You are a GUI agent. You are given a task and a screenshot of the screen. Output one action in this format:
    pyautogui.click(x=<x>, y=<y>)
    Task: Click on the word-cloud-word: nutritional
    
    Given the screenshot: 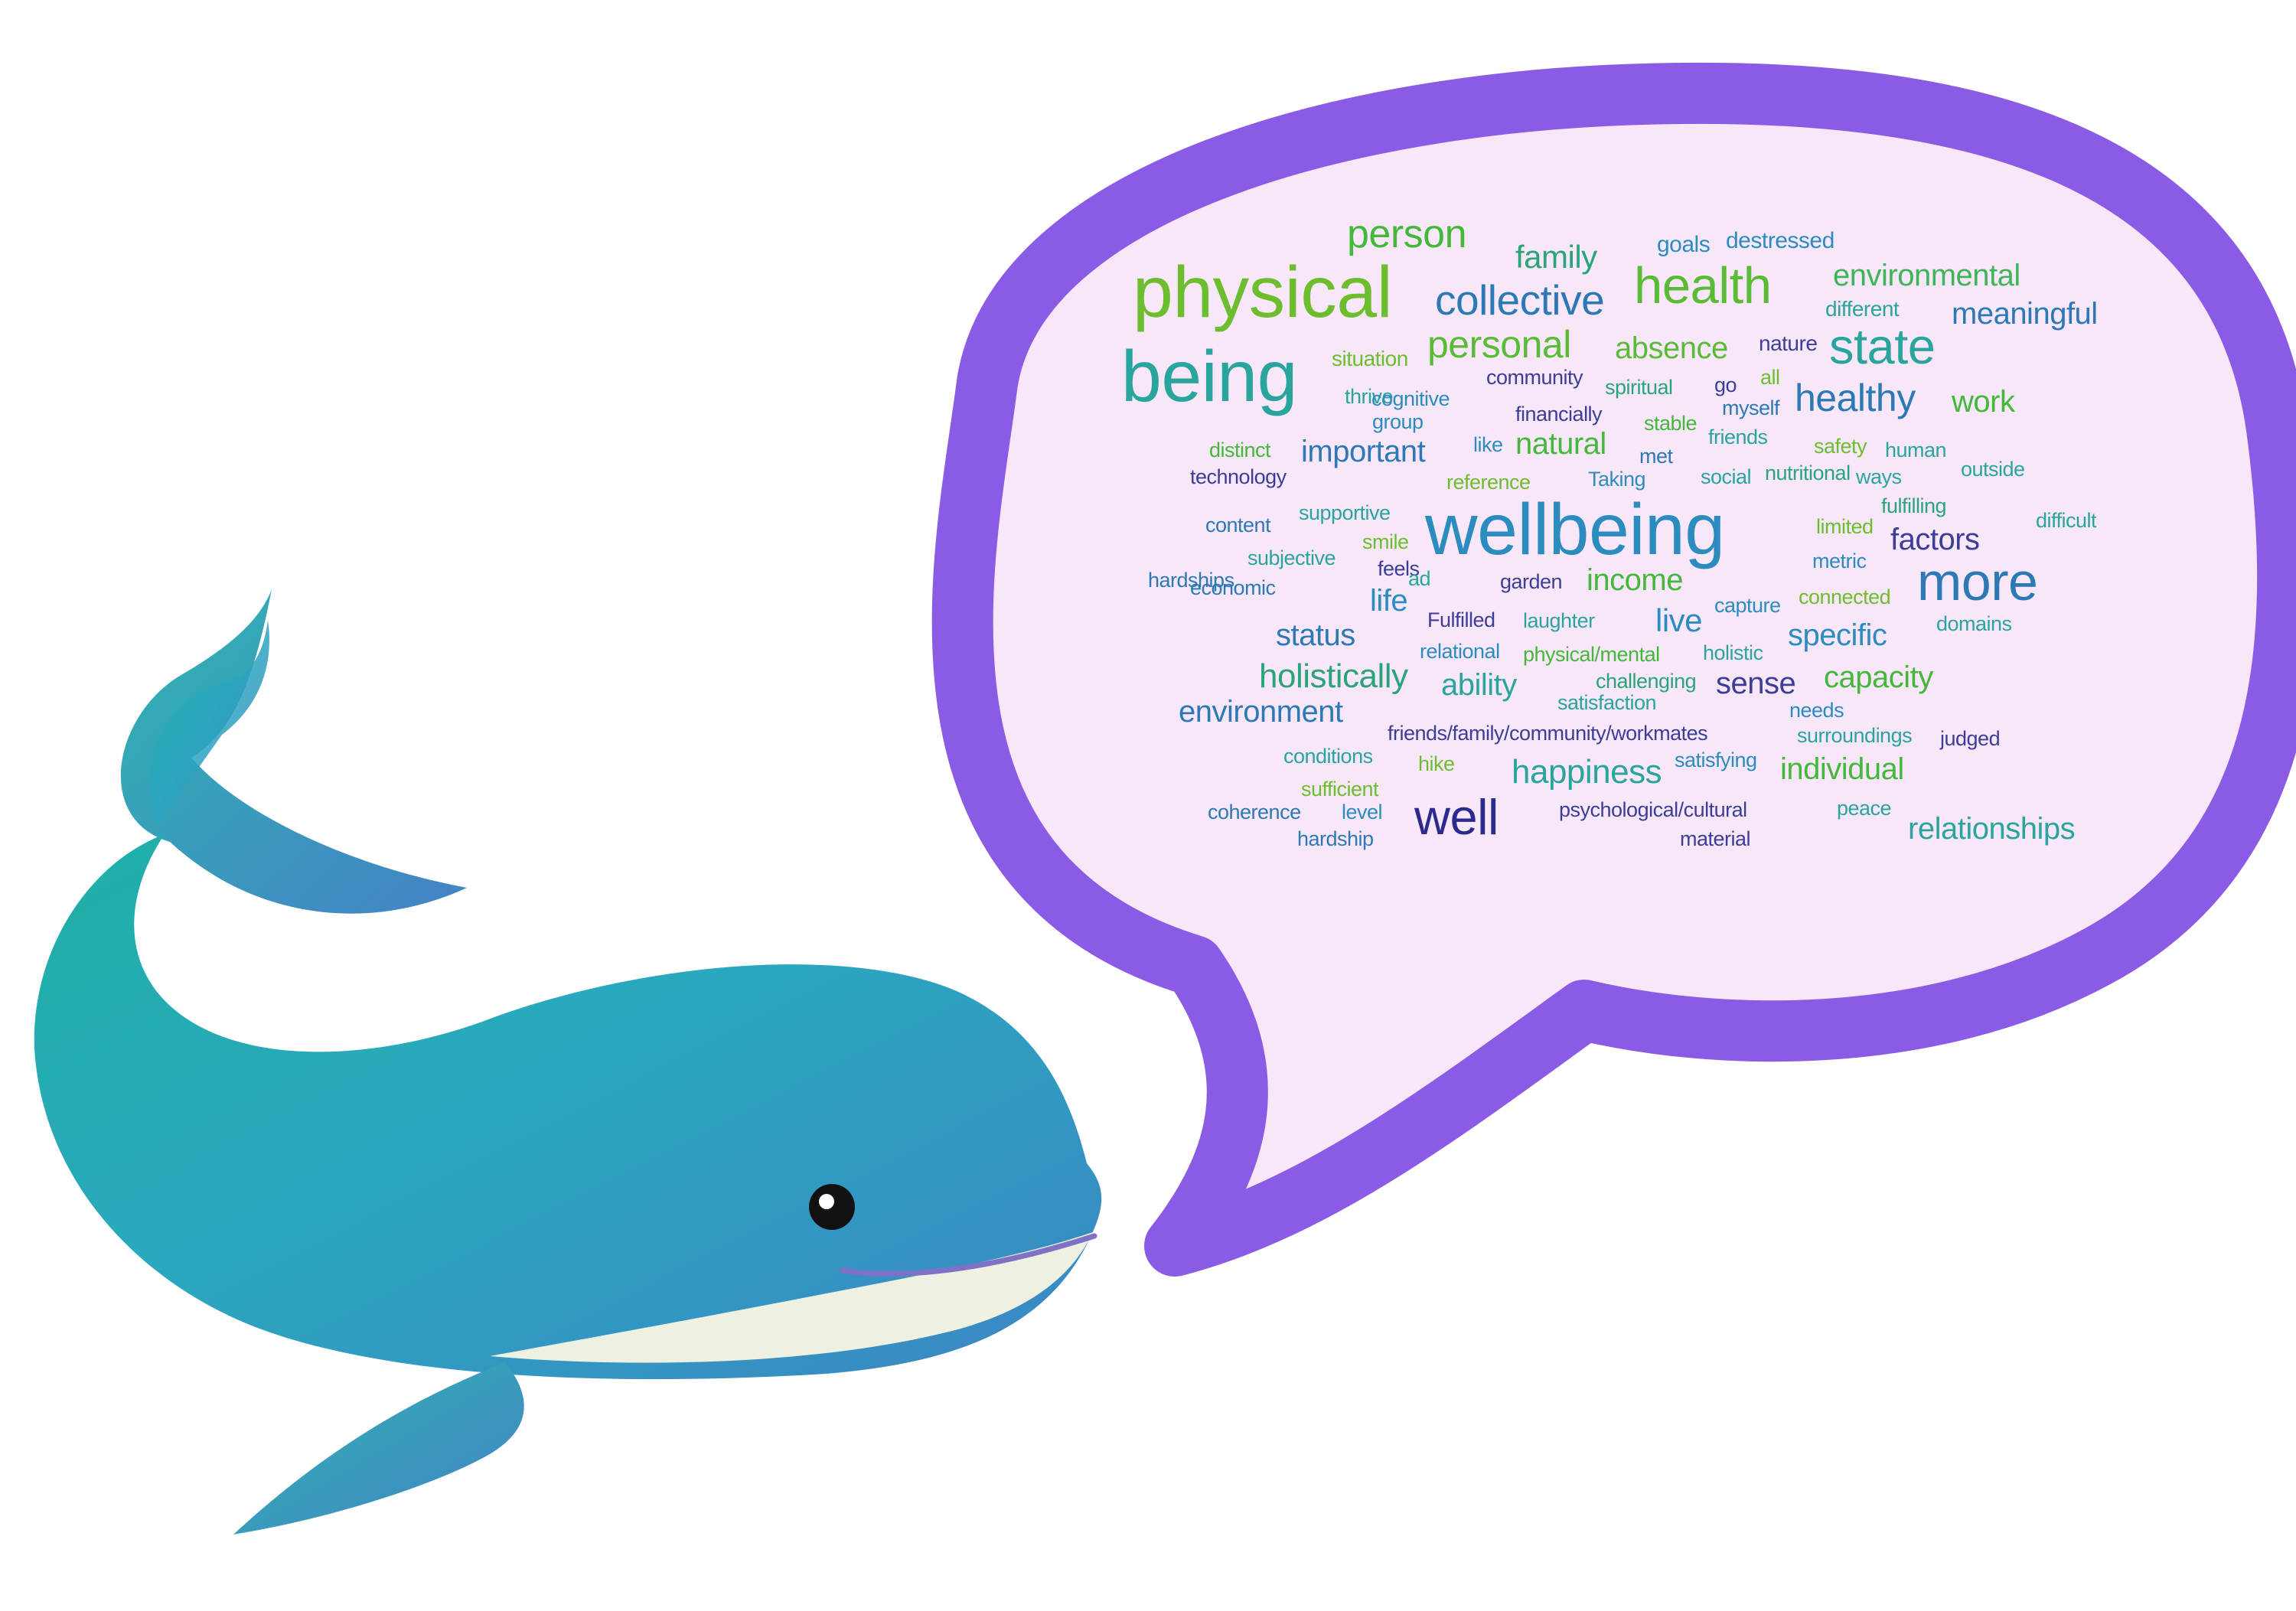 What is the action you would take?
    pyautogui.click(x=1808, y=472)
    